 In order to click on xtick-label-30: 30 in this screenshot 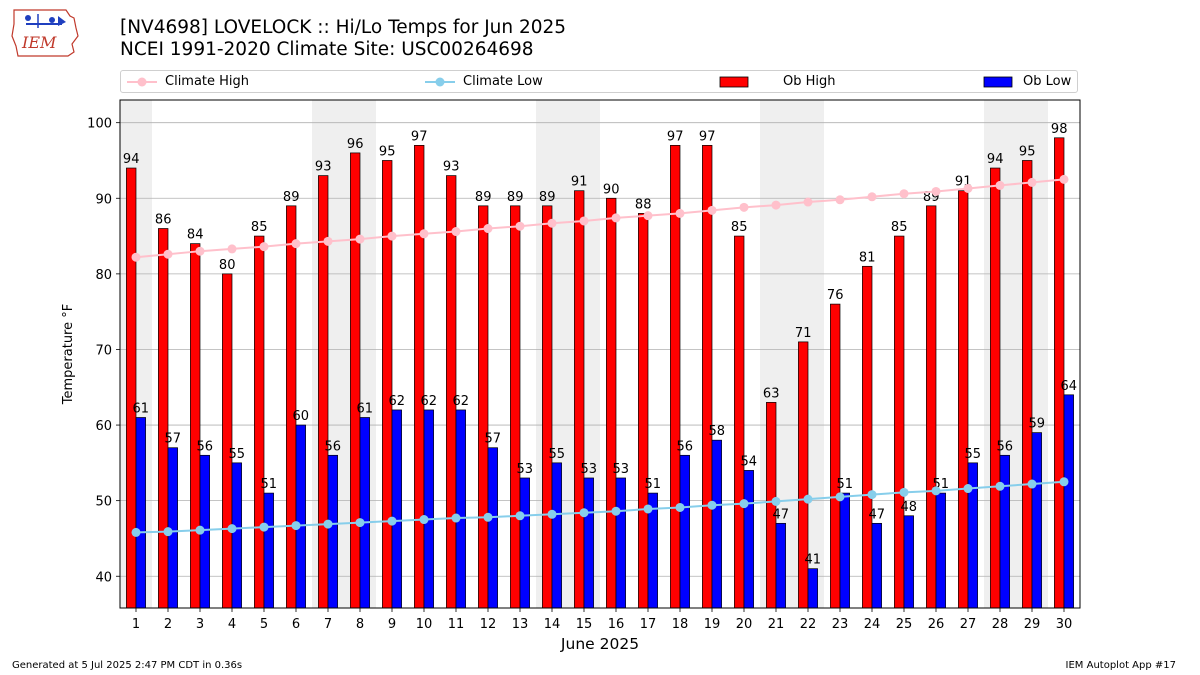, I will do `click(1064, 624)`.